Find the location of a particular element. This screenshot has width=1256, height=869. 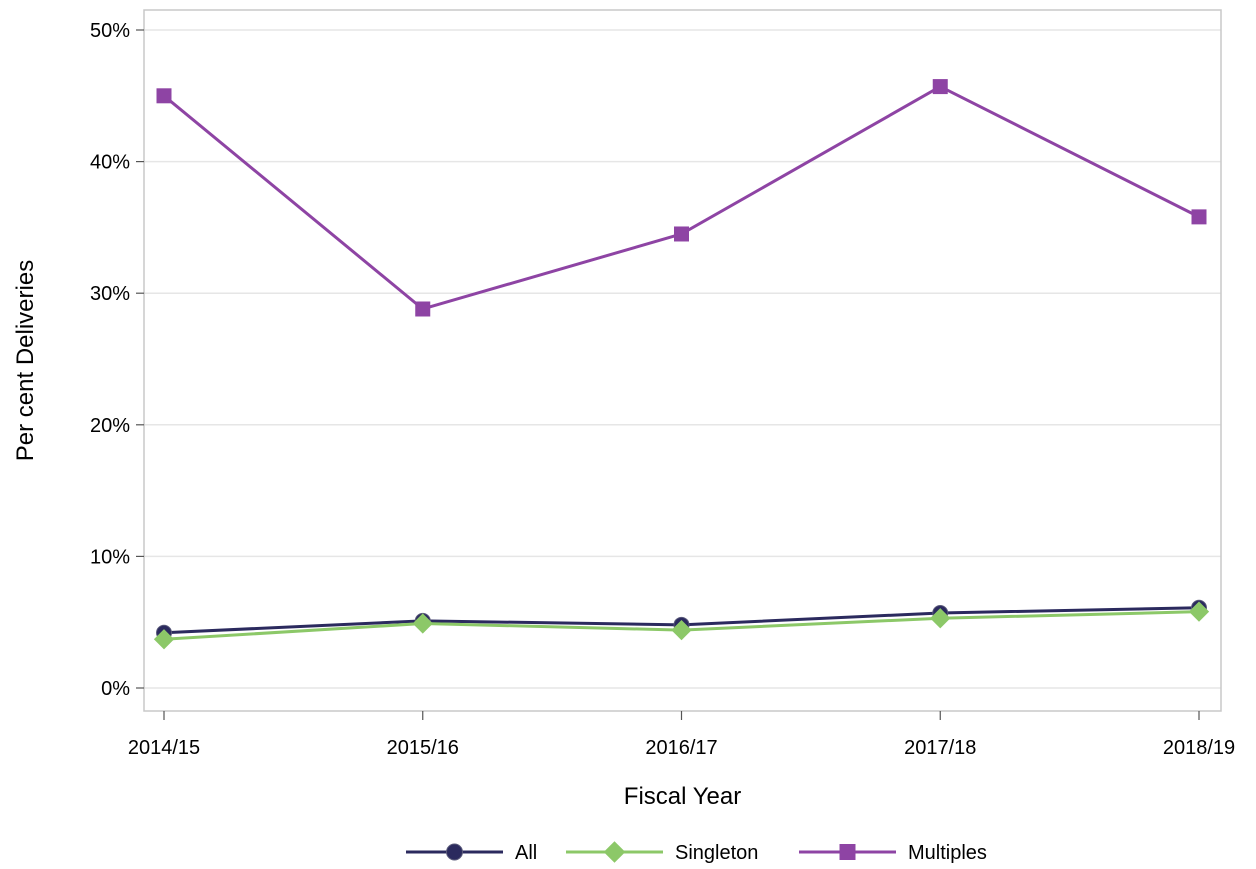

legend-label-multiples: Multiples is located at coordinates (947, 853).